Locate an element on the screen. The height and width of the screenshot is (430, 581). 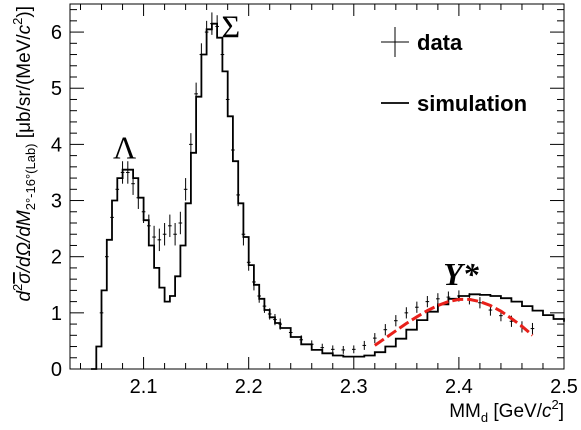
y-tick-label: 4 is located at coordinates (56, 145).